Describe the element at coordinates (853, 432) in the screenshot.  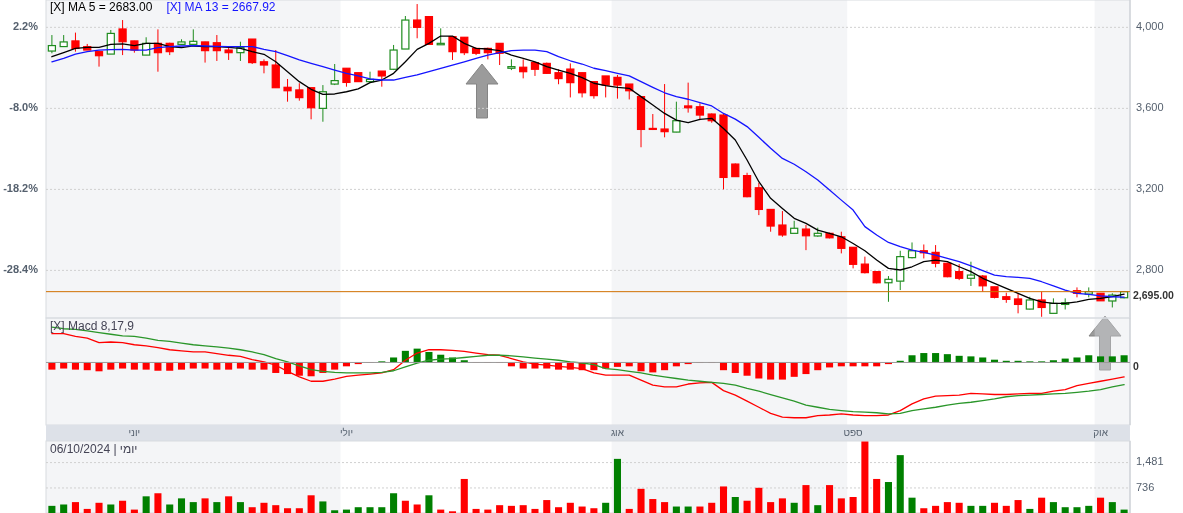
I see `x-tick-label: ספט` at that location.